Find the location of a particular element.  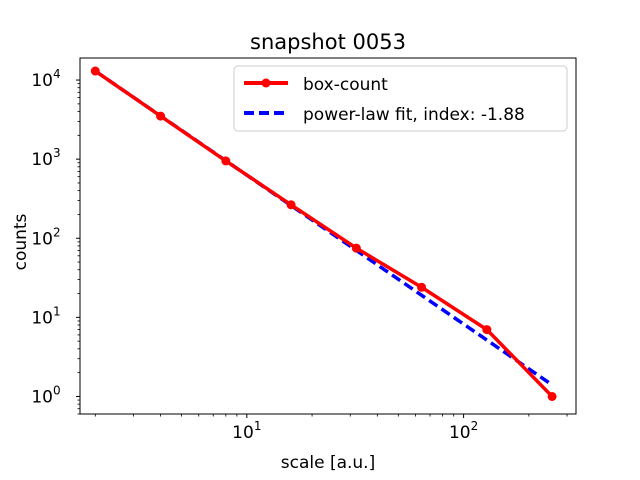

y-axis-label: counts is located at coordinates (21, 241).